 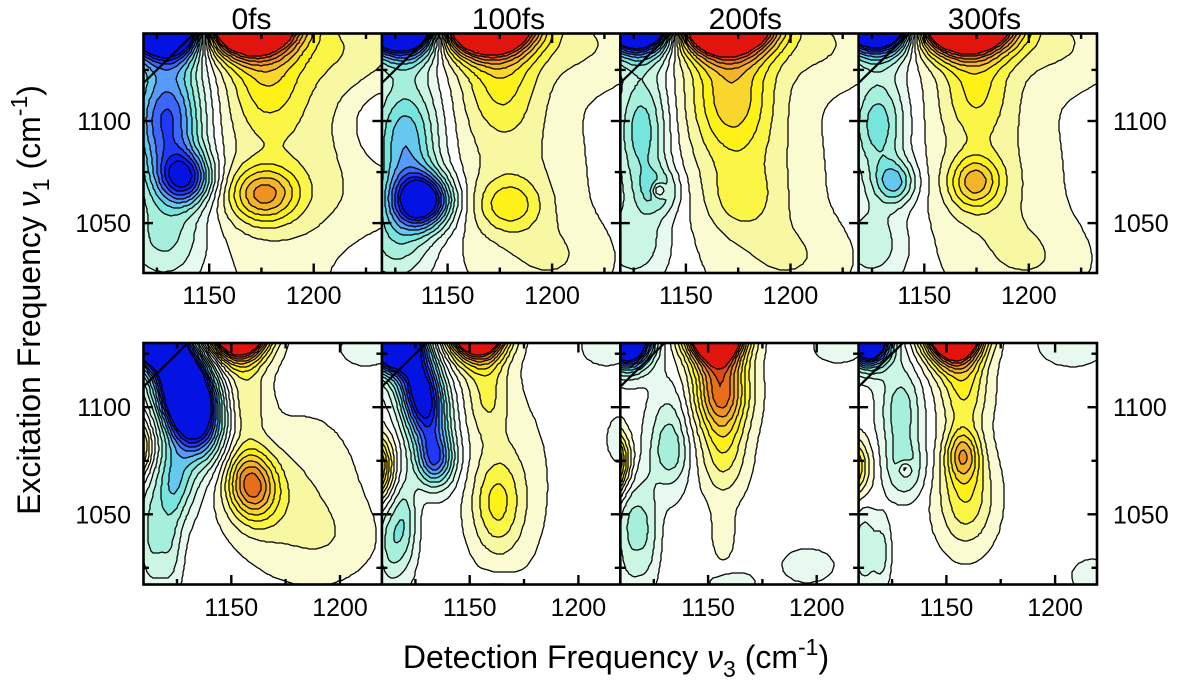 I want to click on svg-text: 100fs, so click(x=508, y=19).